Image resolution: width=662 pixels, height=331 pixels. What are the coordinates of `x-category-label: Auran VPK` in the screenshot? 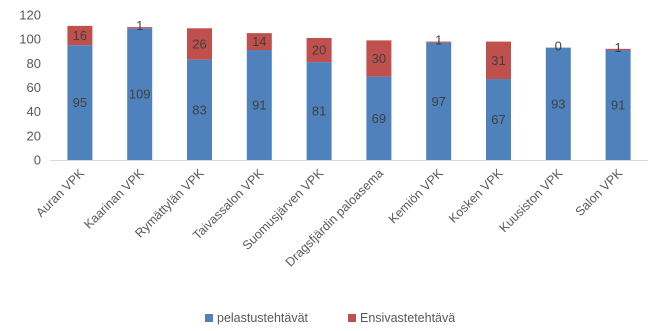 It's located at (60, 193).